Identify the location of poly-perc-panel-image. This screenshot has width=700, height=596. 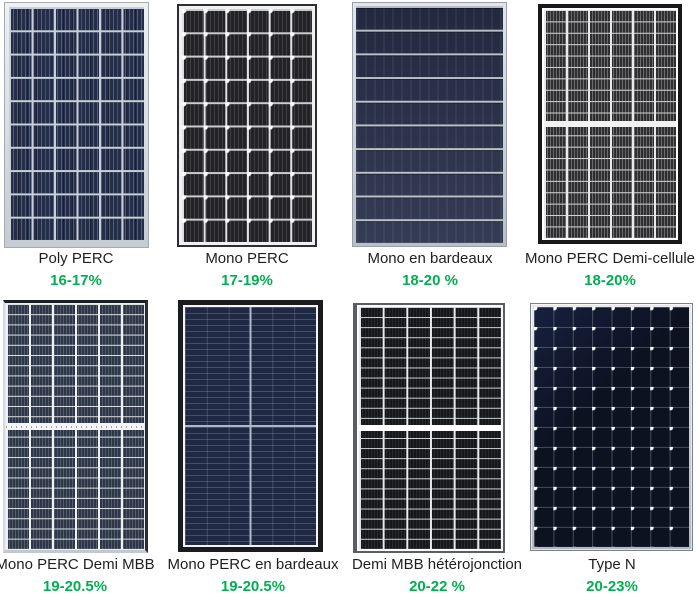
(76, 125).